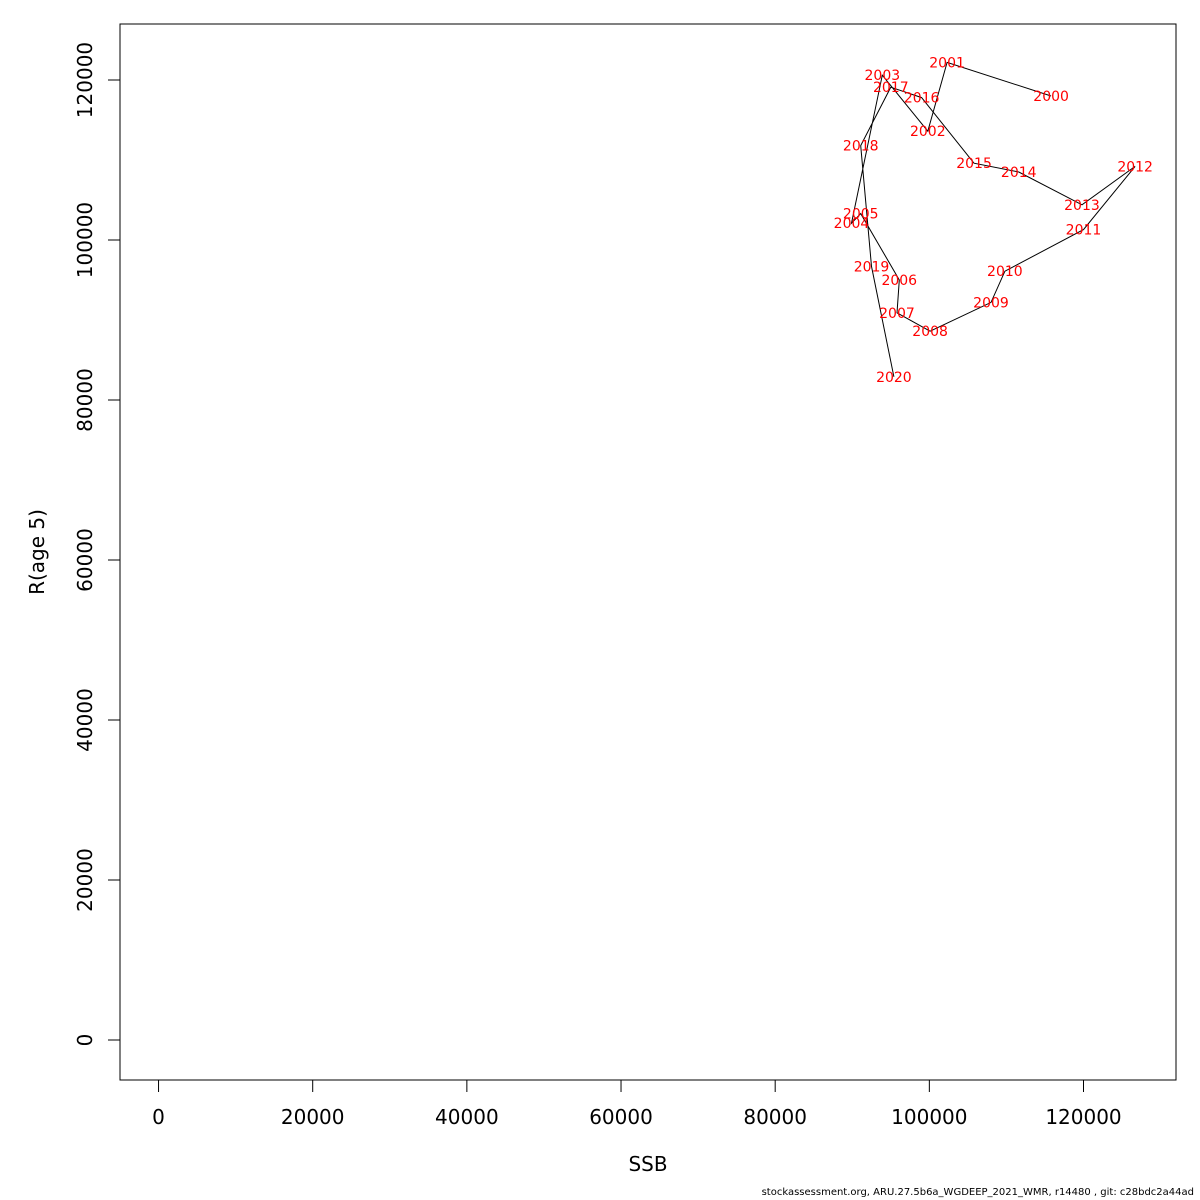 The image size is (1200, 1200). I want to click on point-label-2012: 2012, so click(1135, 167).